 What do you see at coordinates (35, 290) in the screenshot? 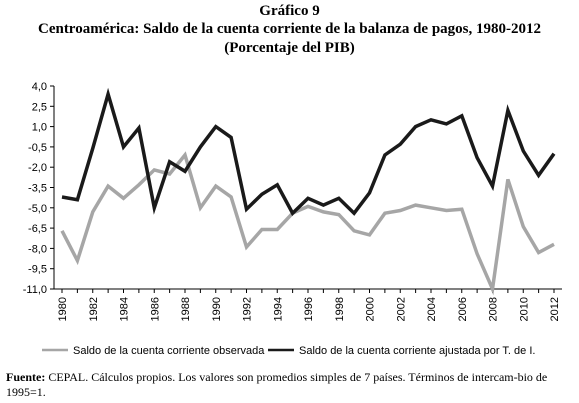
I see `y-tick-label: -11,0` at bounding box center [35, 290].